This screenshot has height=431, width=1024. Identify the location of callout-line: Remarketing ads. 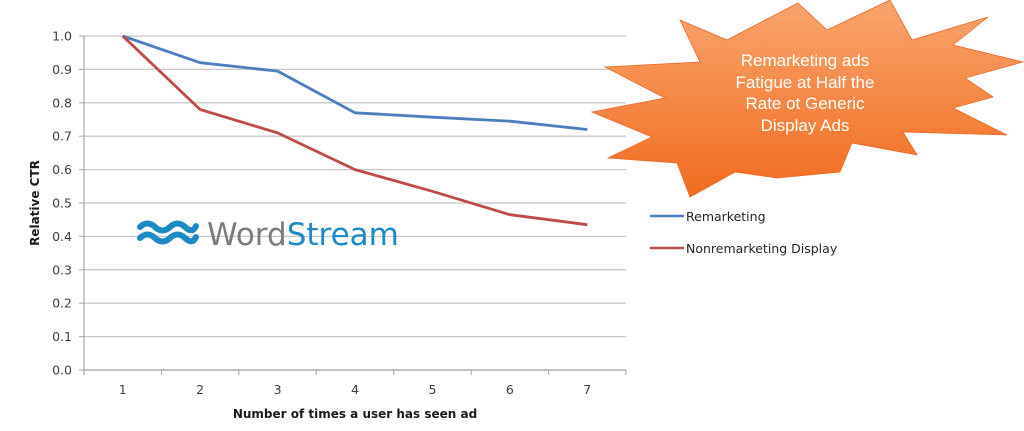
(805, 60).